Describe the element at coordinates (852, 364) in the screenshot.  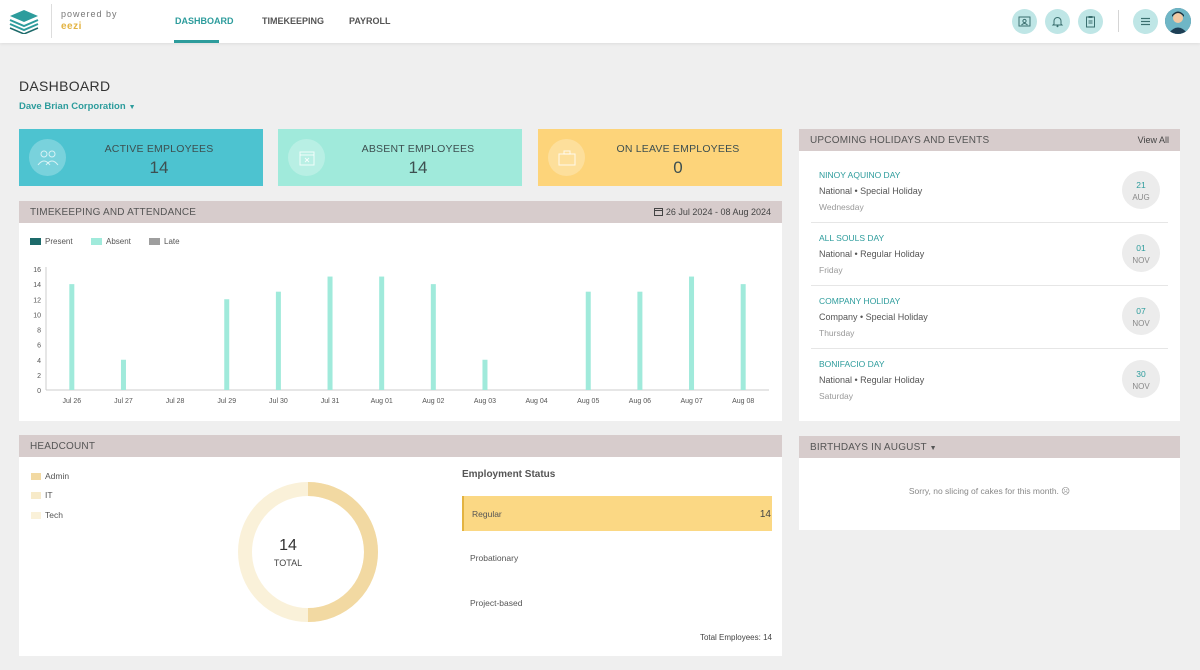
I see `holiday-name: BONIFACIO DAY` at that location.